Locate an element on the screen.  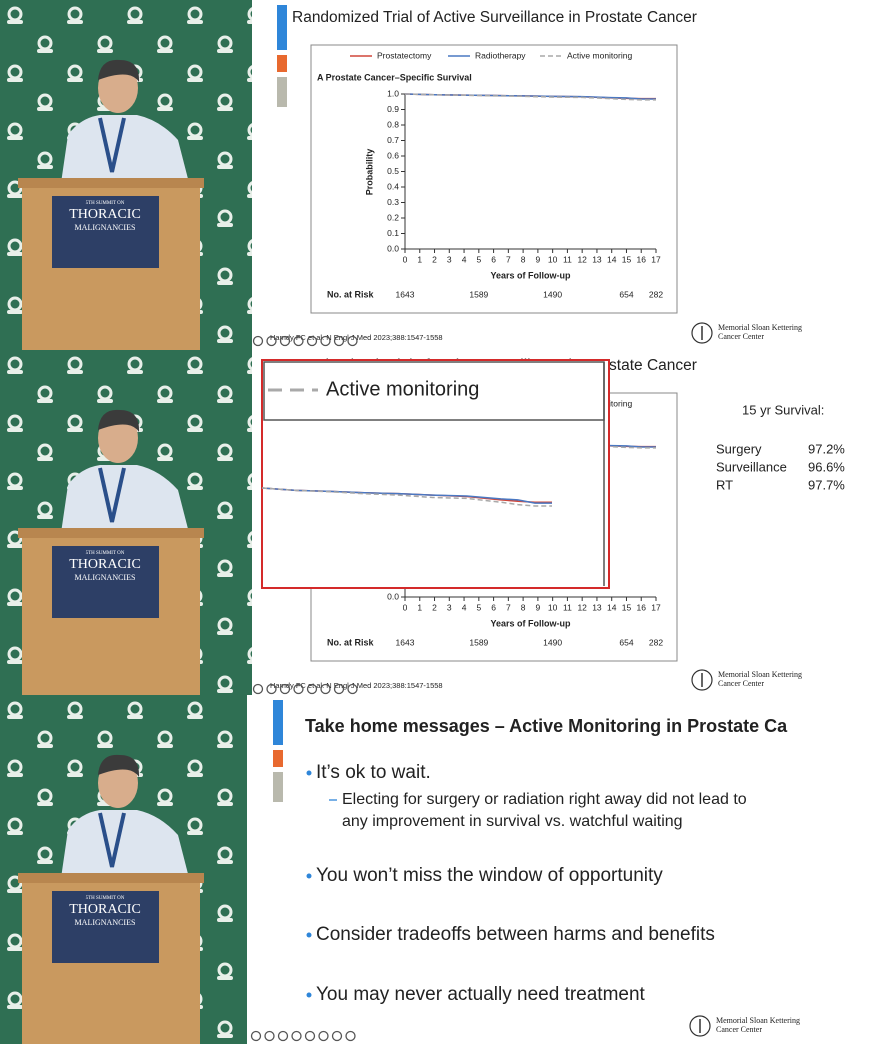
y-tick-label: 0.3 is located at coordinates (393, 202).